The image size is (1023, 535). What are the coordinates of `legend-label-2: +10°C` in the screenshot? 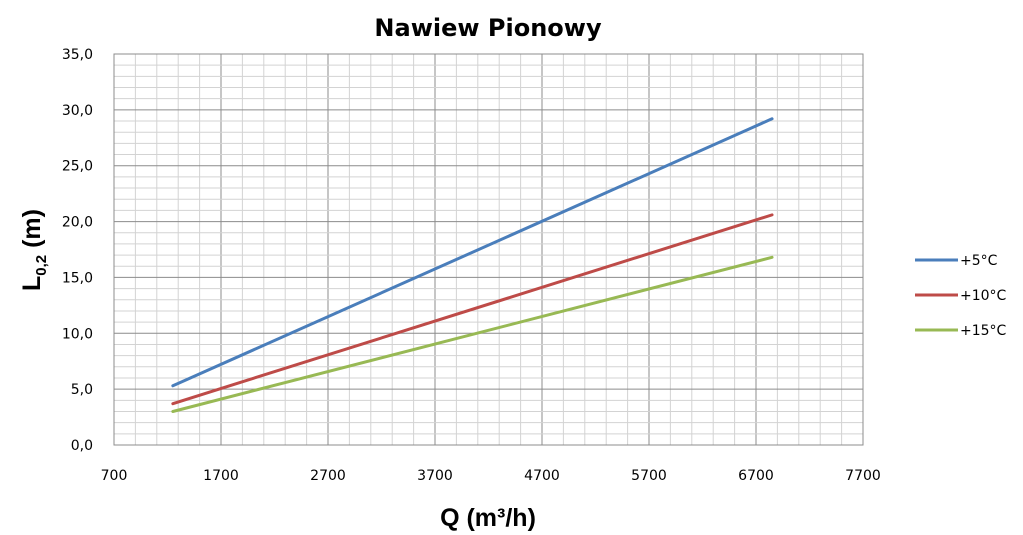 It's located at (983, 296).